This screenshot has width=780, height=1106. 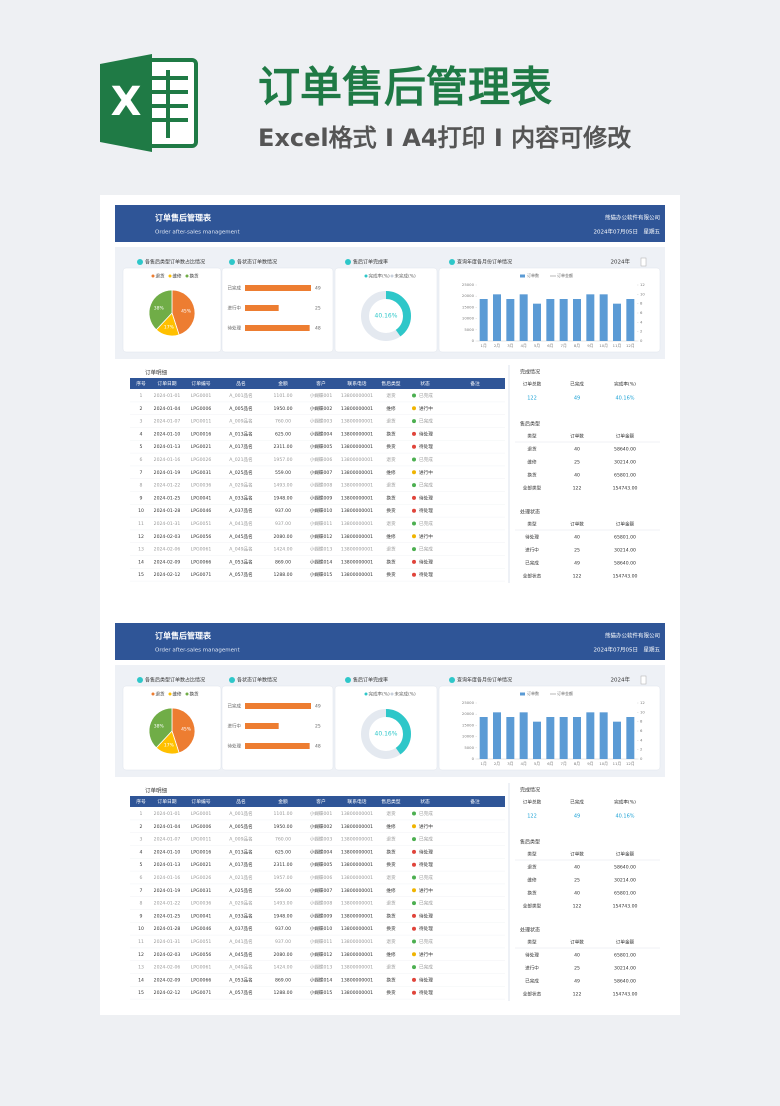 What do you see at coordinates (642, 711) in the screenshot?
I see `y2-tick-label: 10` at bounding box center [642, 711].